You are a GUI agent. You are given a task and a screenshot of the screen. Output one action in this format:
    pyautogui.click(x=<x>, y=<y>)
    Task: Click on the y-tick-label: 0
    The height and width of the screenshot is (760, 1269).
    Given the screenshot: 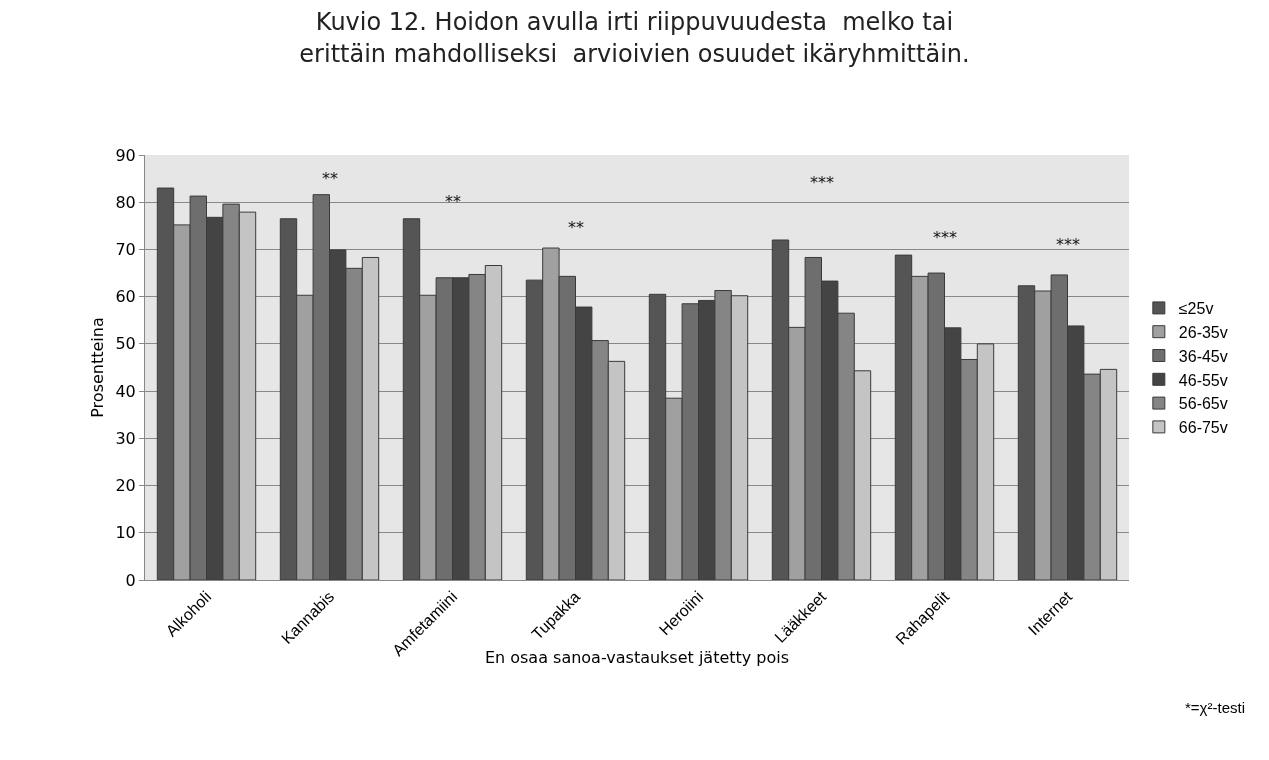 What is the action you would take?
    pyautogui.click(x=130, y=580)
    